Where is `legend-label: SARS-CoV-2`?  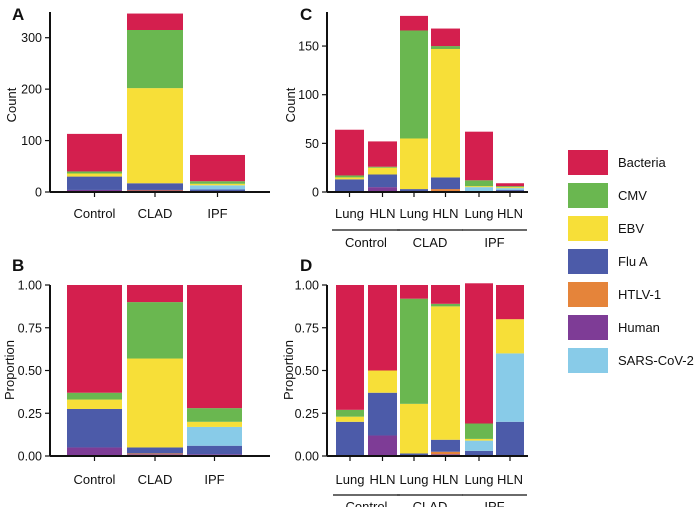
legend-label: SARS-CoV-2 is located at coordinates (656, 360).